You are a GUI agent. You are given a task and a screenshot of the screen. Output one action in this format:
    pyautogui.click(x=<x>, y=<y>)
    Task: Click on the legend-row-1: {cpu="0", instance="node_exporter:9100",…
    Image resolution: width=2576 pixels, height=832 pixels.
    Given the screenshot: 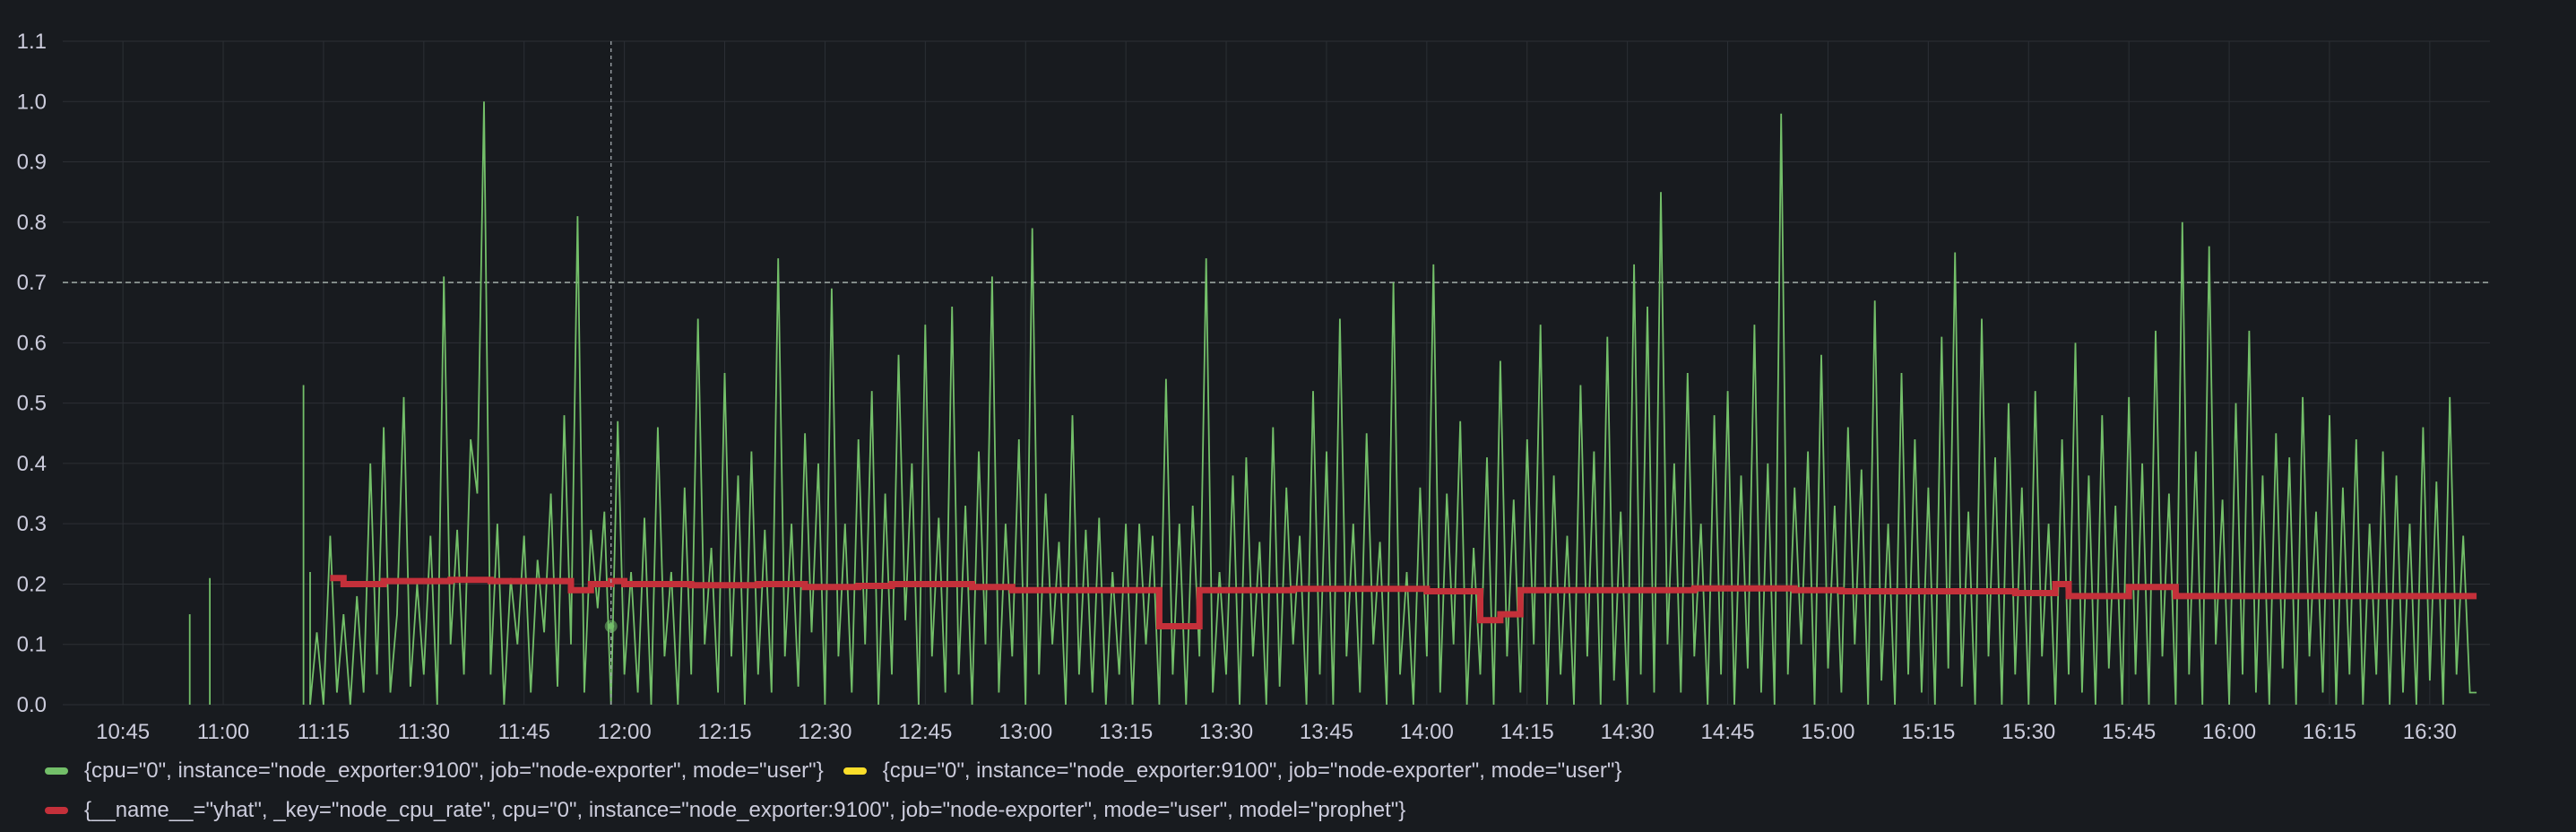 What is the action you would take?
    pyautogui.click(x=1299, y=771)
    